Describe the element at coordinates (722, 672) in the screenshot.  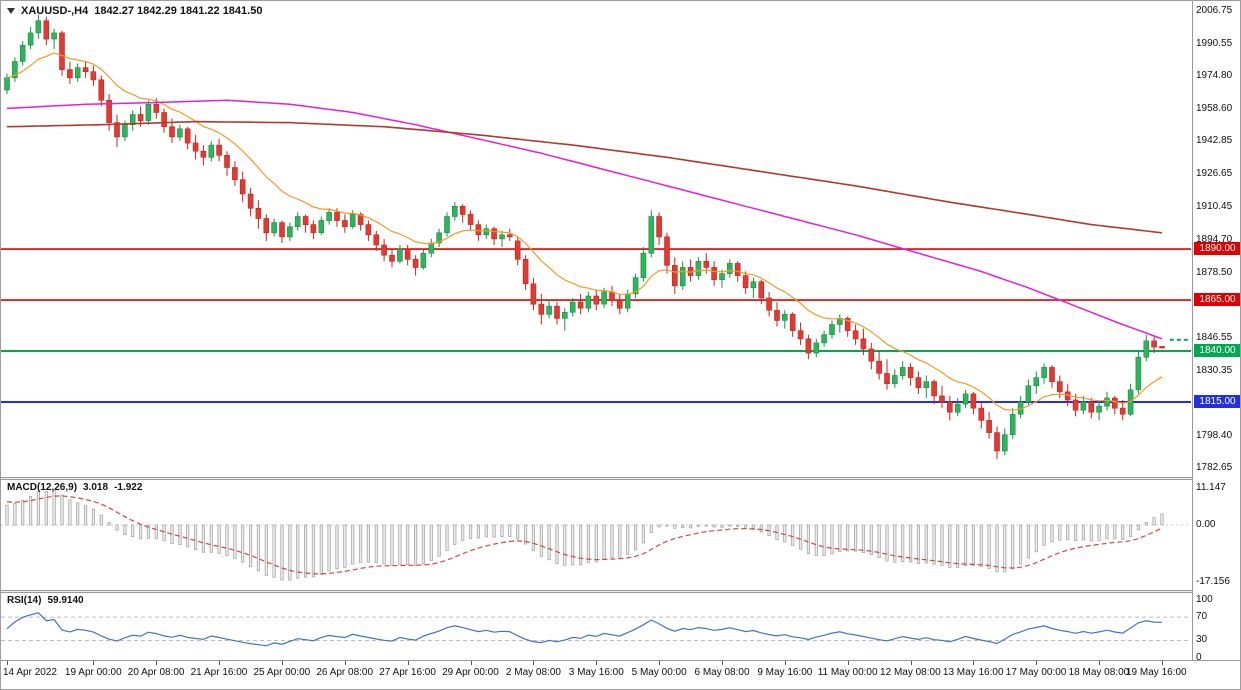
I see `time-axis-label: 6 May 08:00` at that location.